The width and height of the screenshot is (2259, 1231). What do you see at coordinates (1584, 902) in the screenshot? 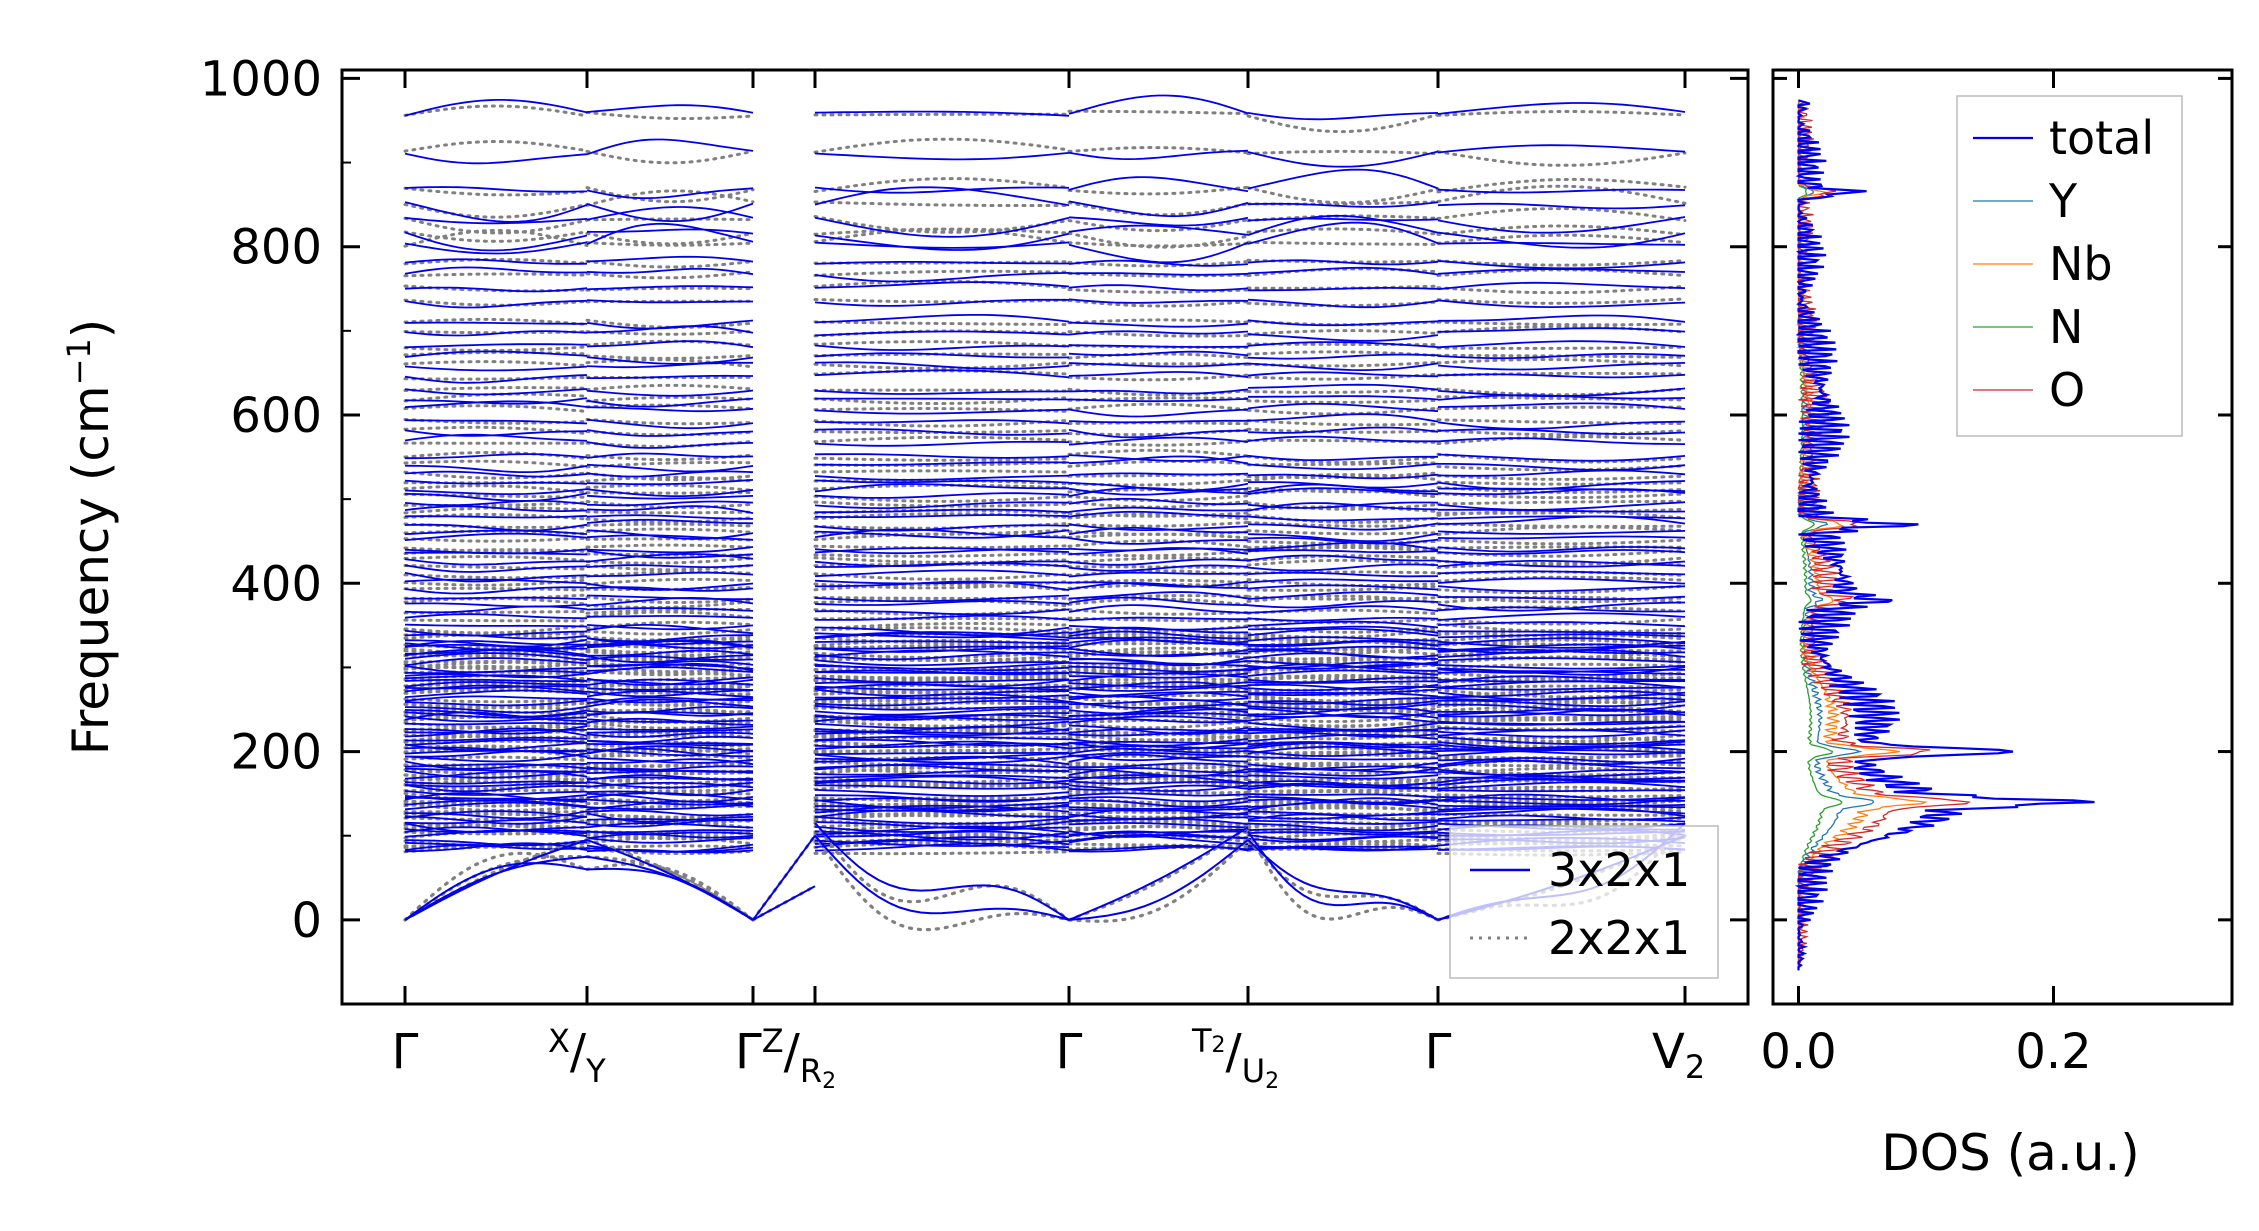
I see `band-legend-box` at bounding box center [1584, 902].